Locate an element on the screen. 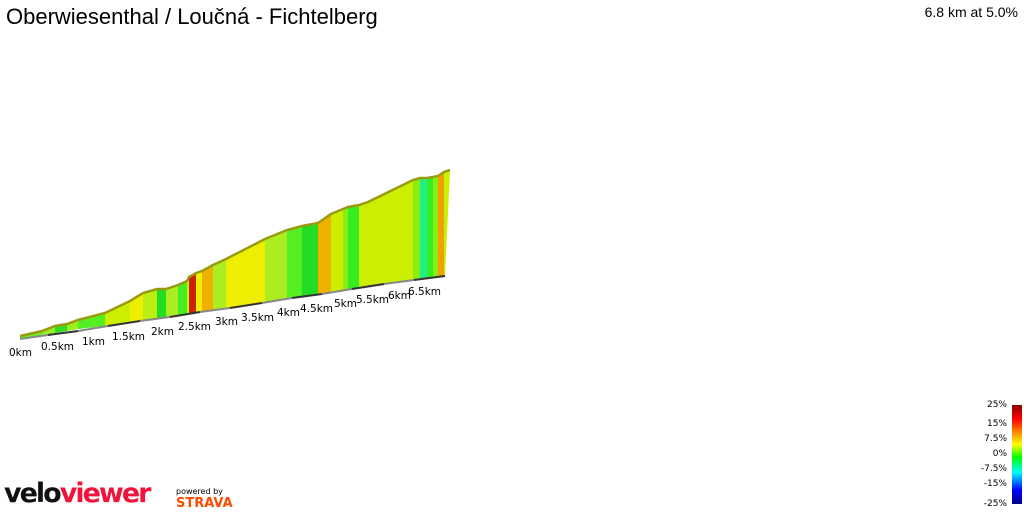  veloviewer-logo: veloviewer is located at coordinates (78, 493).